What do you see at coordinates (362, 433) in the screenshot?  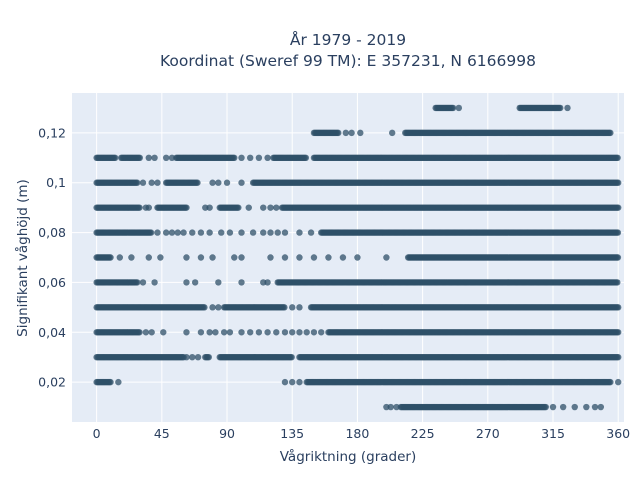 I see `x-tick-labels: 0 45 90 135 180 225 270 315 360` at bounding box center [362, 433].